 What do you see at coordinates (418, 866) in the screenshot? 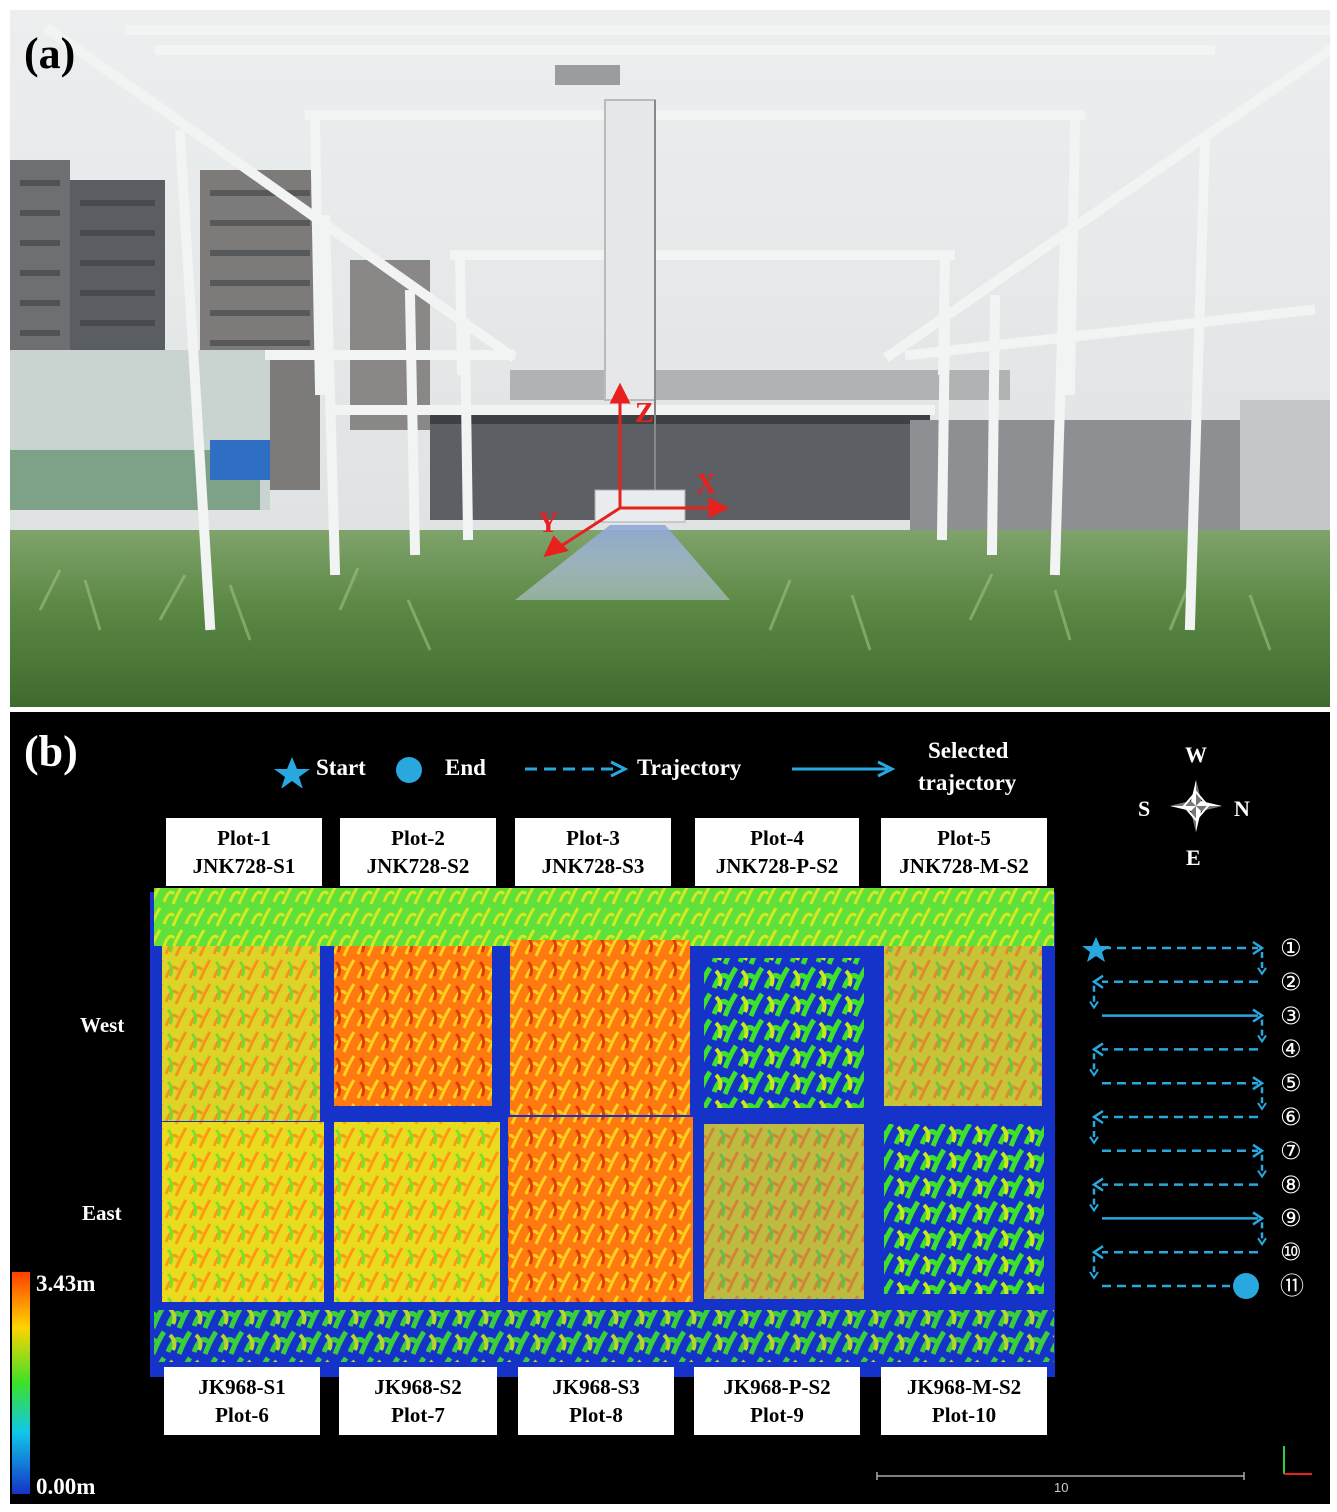
I see `plot-label-2-variety: JNK728-S2` at bounding box center [418, 866].